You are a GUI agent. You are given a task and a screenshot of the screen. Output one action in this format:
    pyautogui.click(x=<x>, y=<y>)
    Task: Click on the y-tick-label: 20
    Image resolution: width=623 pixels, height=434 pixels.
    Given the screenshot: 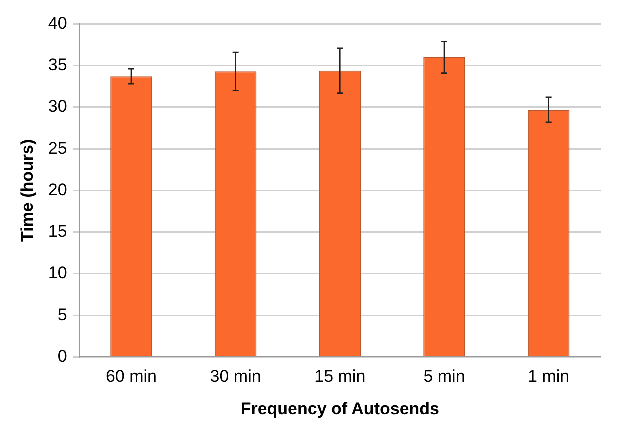 What is the action you would take?
    pyautogui.click(x=58, y=190)
    